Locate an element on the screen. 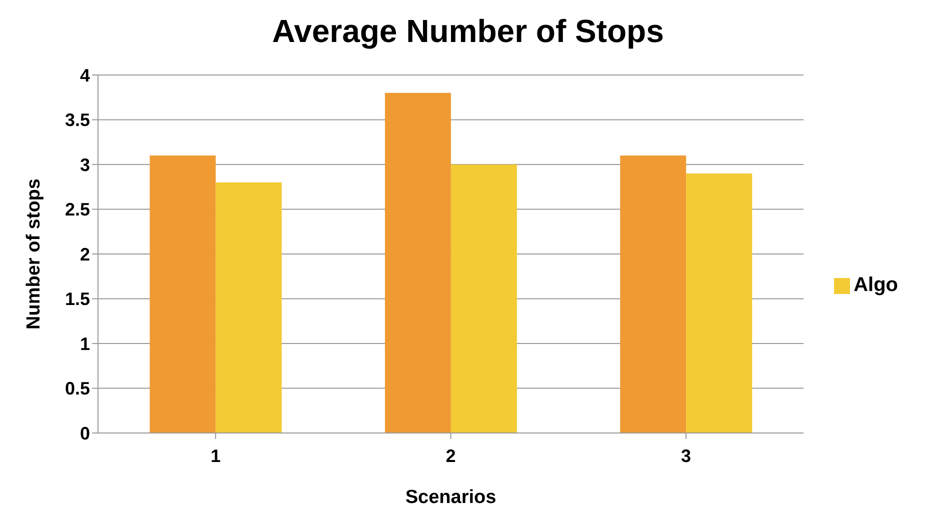  y-tick-label: 3.5 is located at coordinates (77, 120).